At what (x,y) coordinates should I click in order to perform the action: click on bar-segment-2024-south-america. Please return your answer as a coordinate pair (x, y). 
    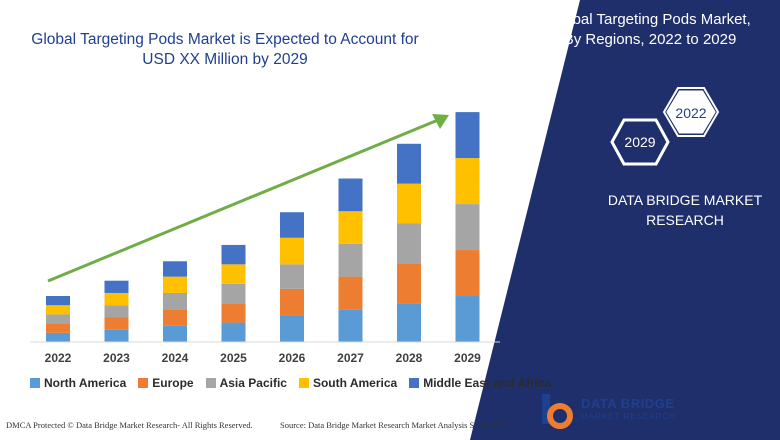
    Looking at the image, I should click on (175, 284).